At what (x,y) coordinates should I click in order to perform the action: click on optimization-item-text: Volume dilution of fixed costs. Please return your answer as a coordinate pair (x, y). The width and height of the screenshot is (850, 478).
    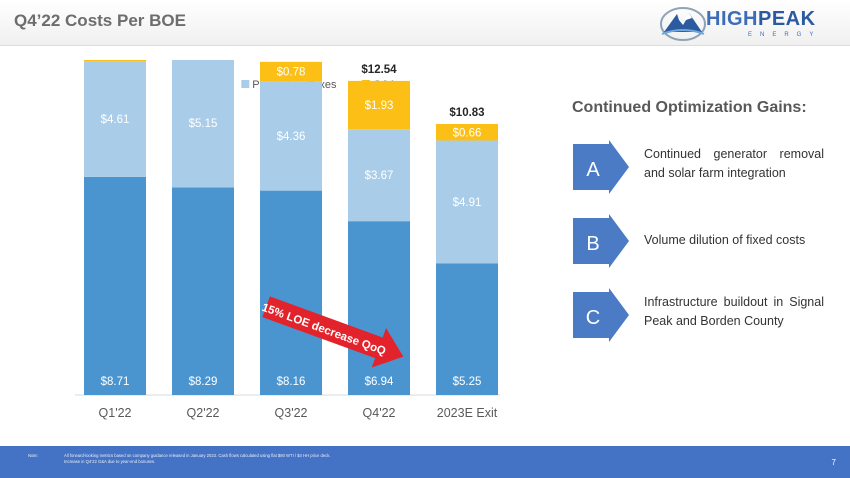
    Looking at the image, I should click on (725, 240).